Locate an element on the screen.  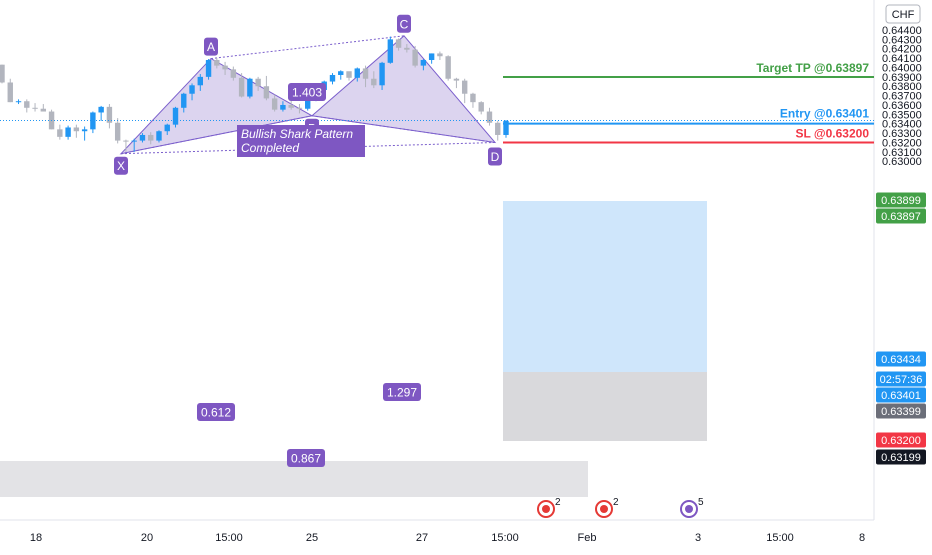
price-tag: 02:57:36 is located at coordinates (901, 379).